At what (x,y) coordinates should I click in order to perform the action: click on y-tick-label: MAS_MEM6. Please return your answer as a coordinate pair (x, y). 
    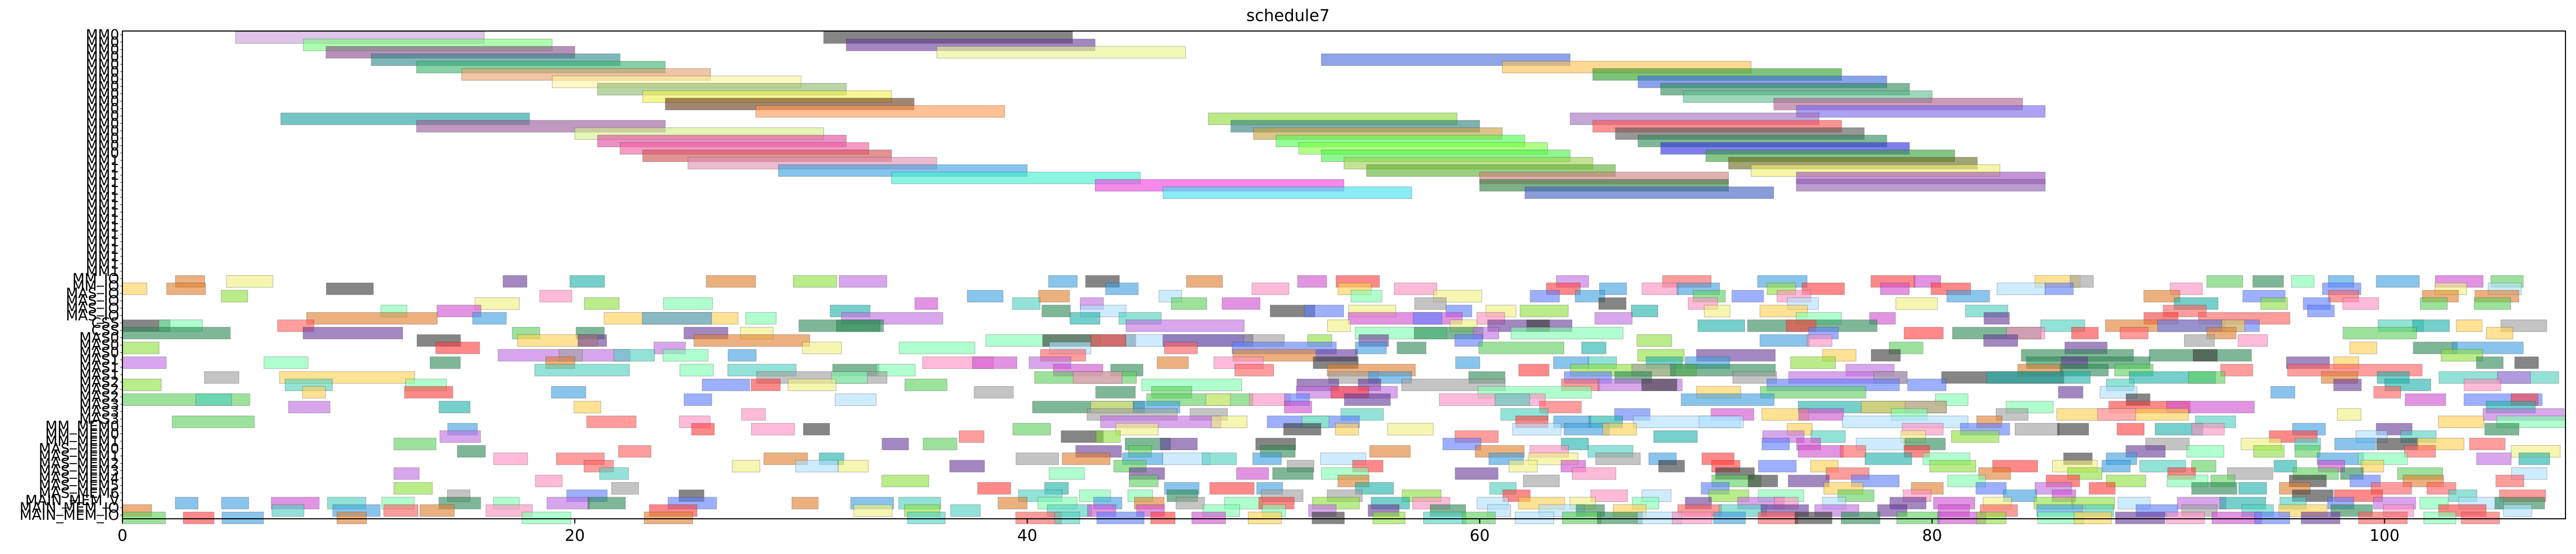
    Looking at the image, I should click on (79, 493).